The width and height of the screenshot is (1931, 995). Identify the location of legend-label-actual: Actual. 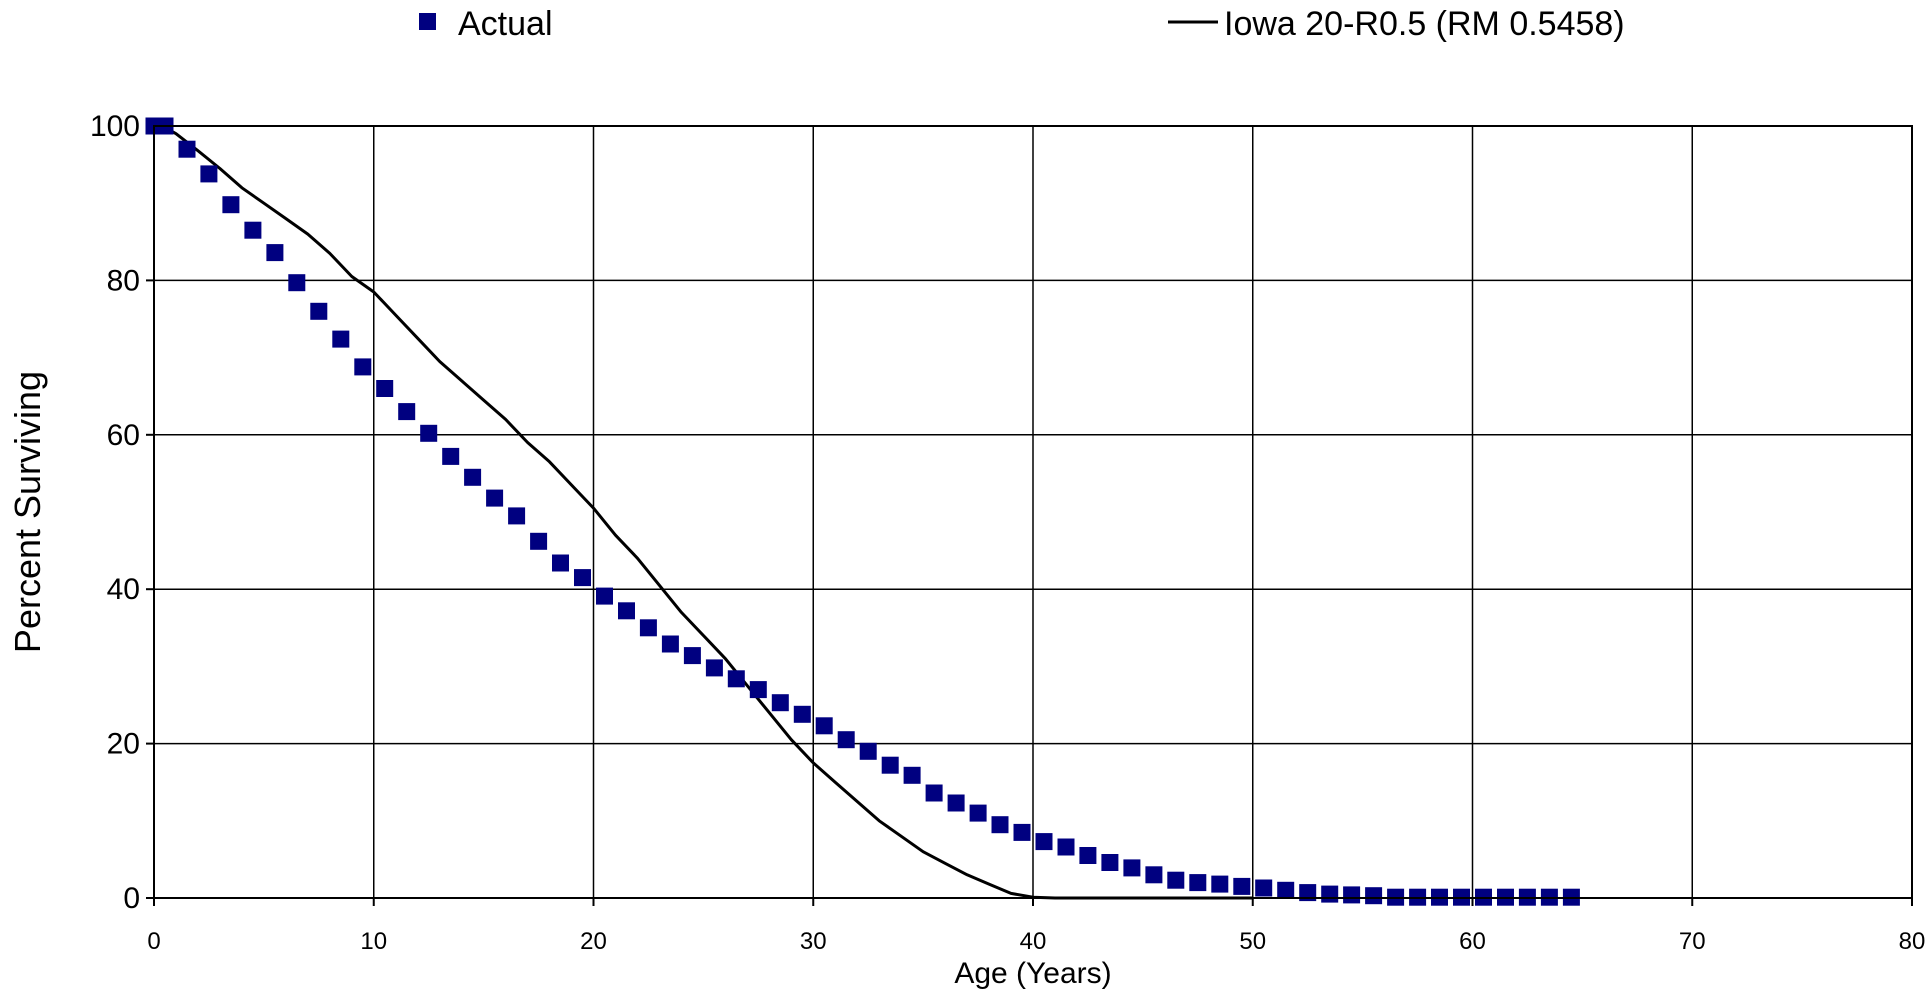
(505, 24).